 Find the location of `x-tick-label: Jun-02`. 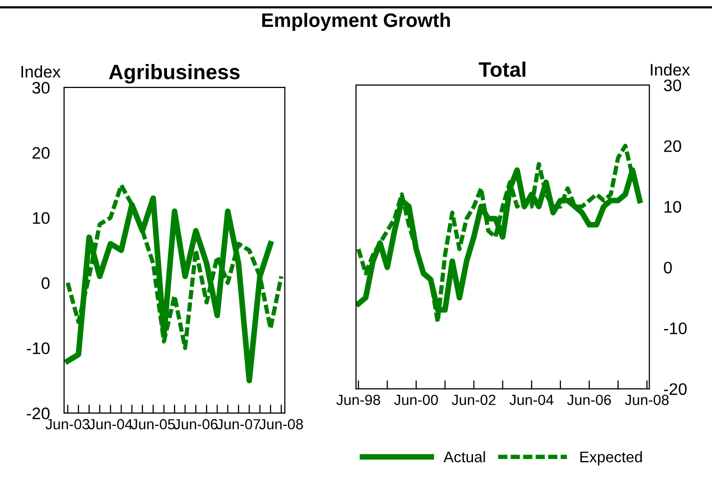

x-tick-label: Jun-02 is located at coordinates (474, 400).